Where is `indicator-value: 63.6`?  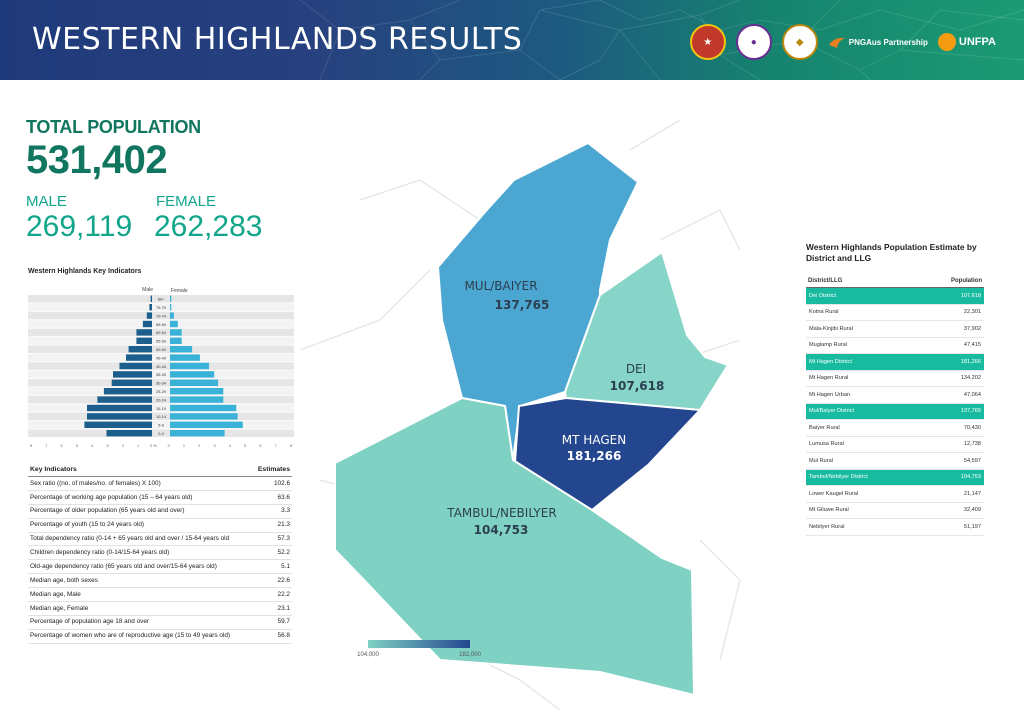
indicator-value: 63.6 is located at coordinates (272, 497).